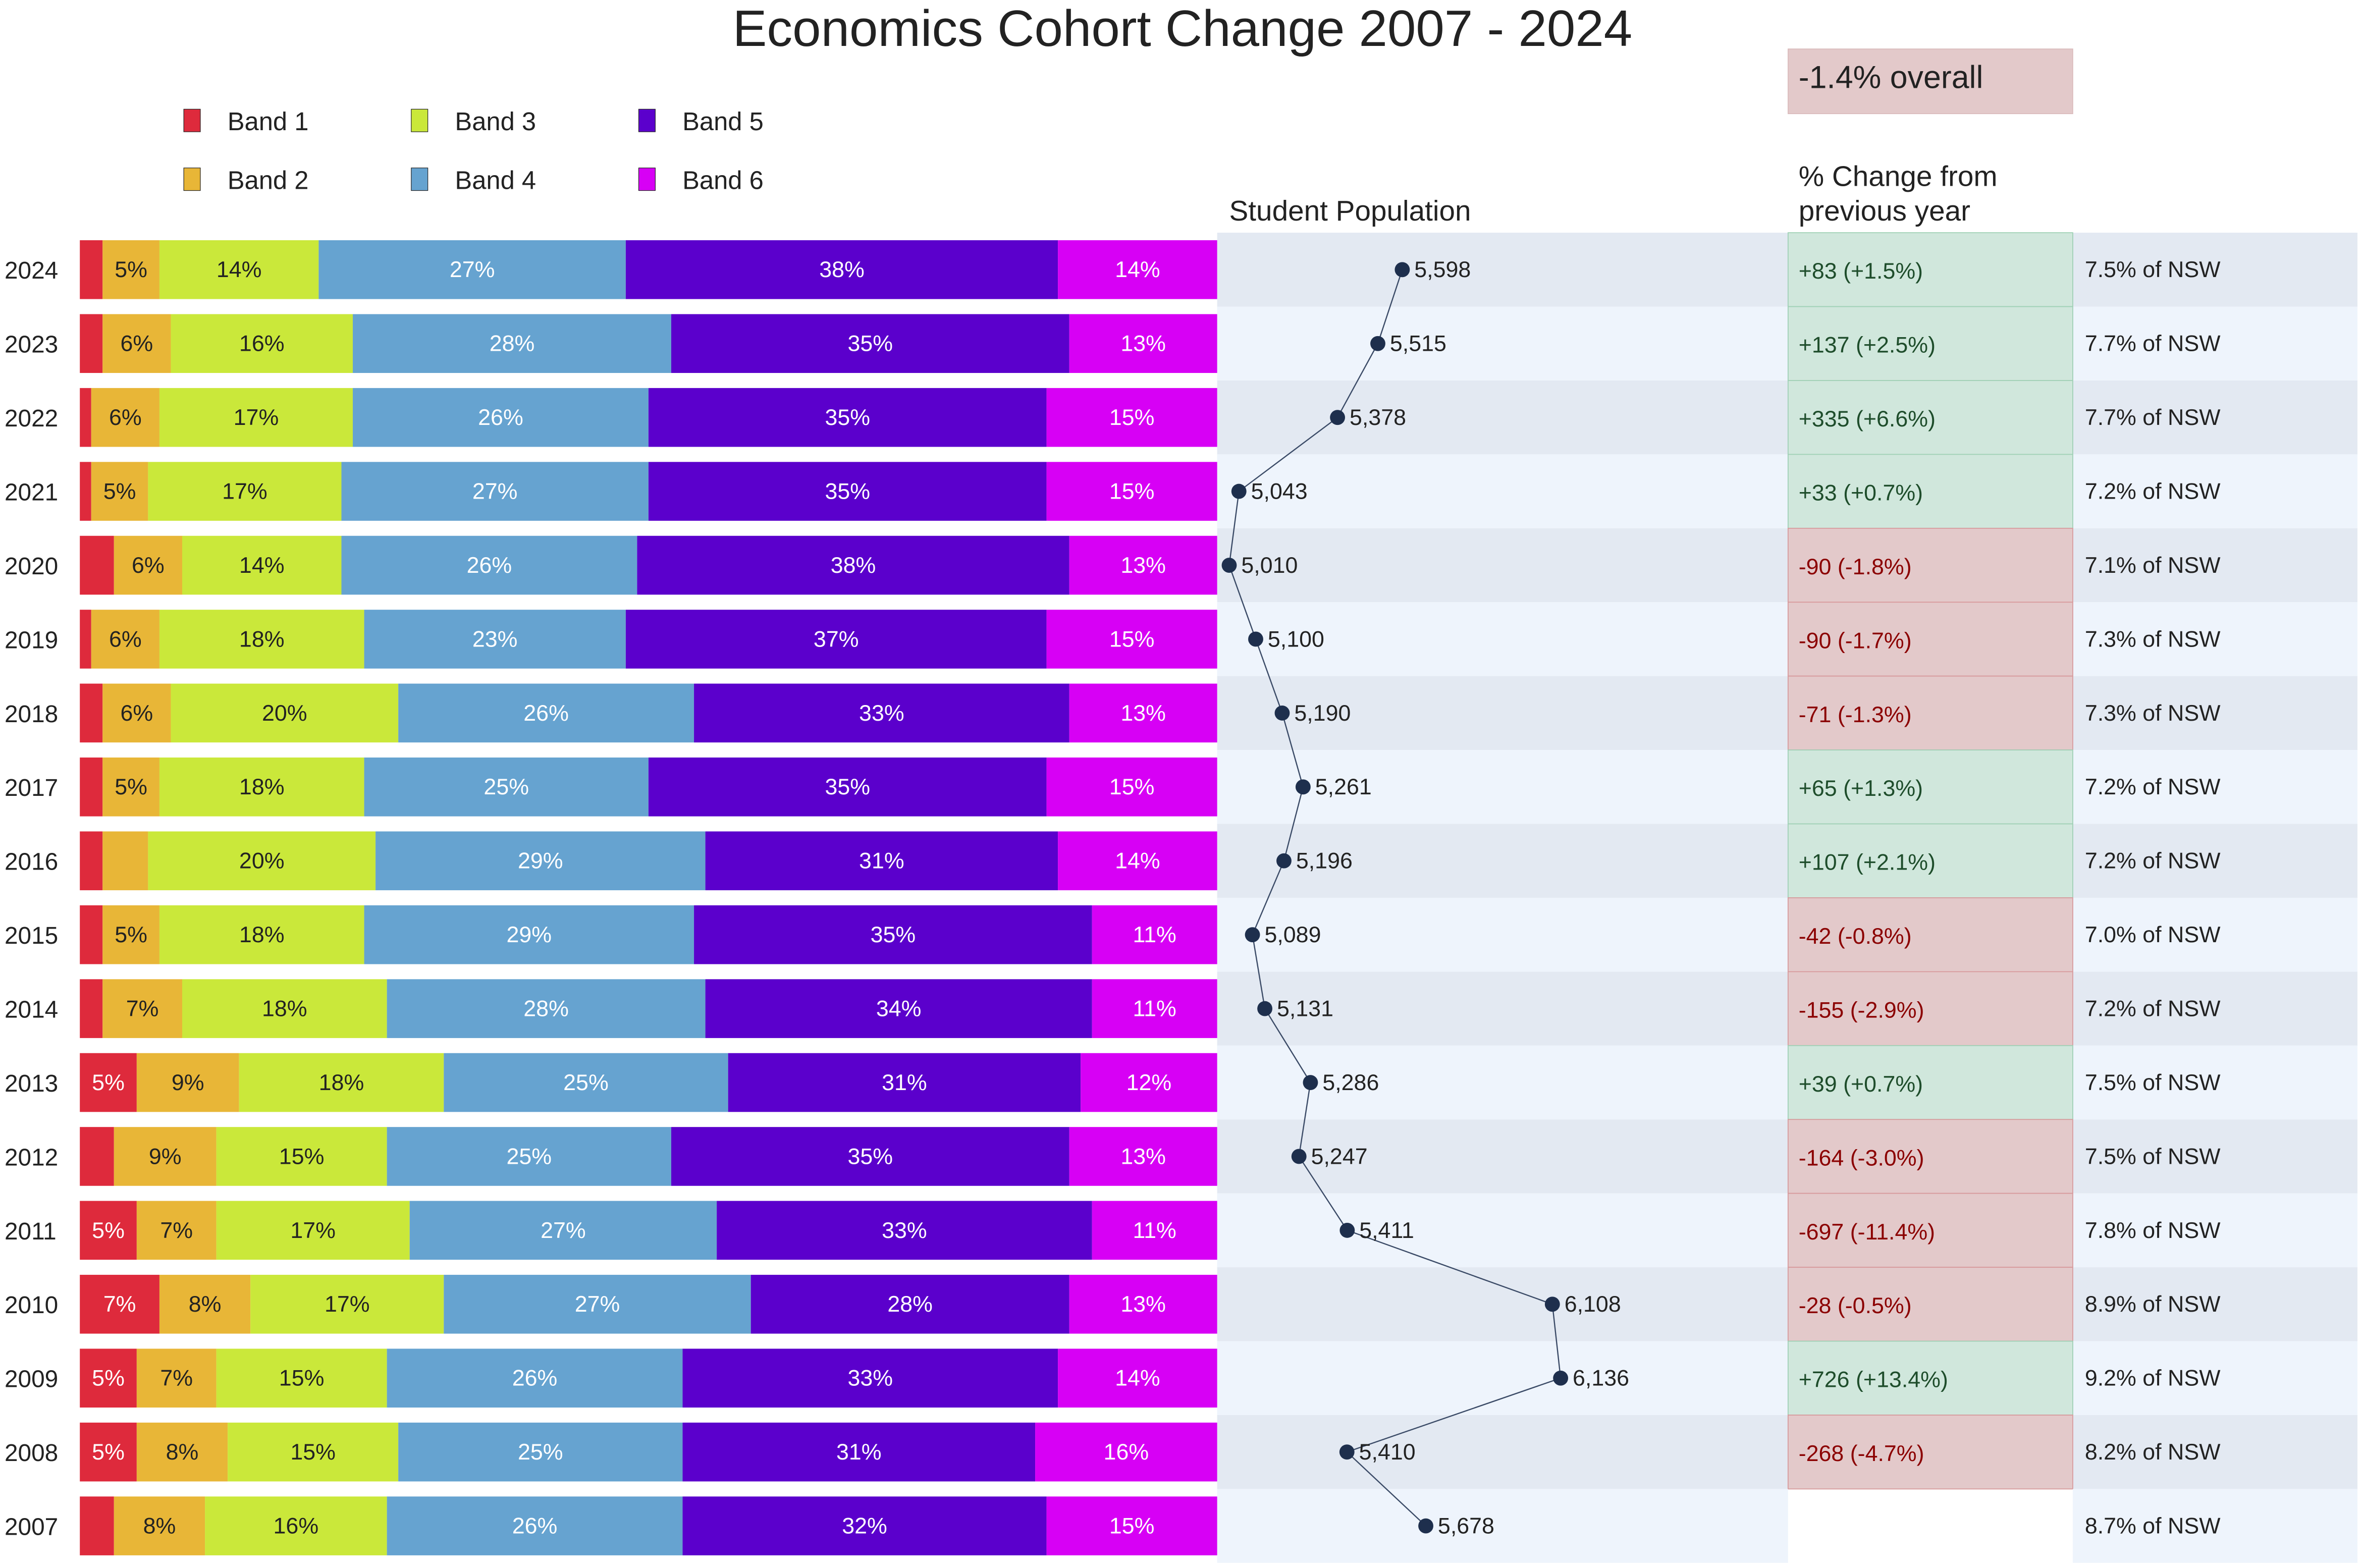 The image size is (2362, 1568). Describe the element at coordinates (1269, 565) in the screenshot. I see `population-label: 5,010` at that location.